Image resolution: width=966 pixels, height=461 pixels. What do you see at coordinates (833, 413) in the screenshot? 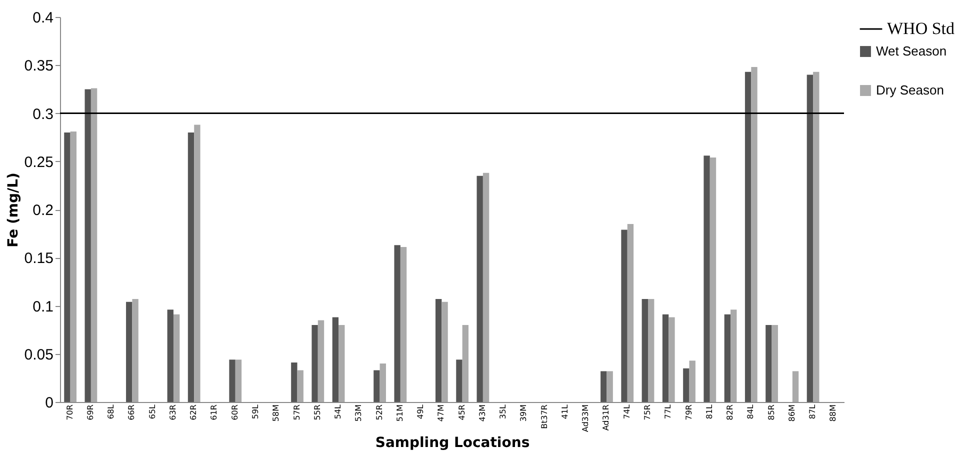
I see `x-tick-label: 88M` at bounding box center [833, 413].